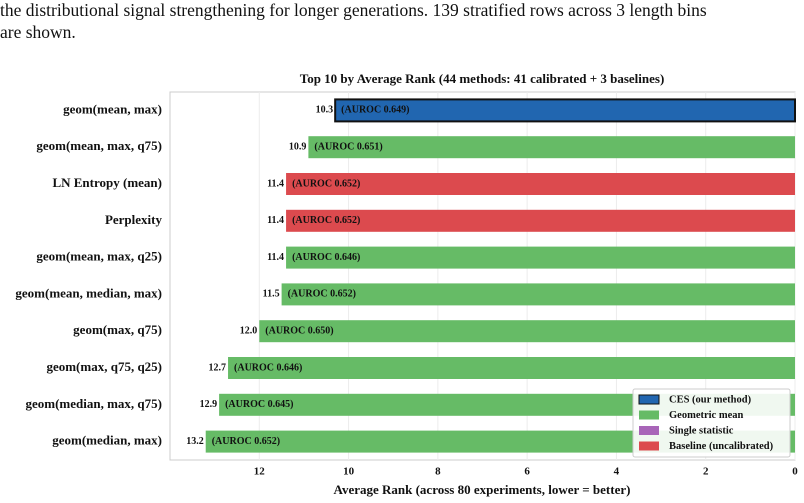  I want to click on y-tick-label: geom(max, q75, q25), so click(104, 366).